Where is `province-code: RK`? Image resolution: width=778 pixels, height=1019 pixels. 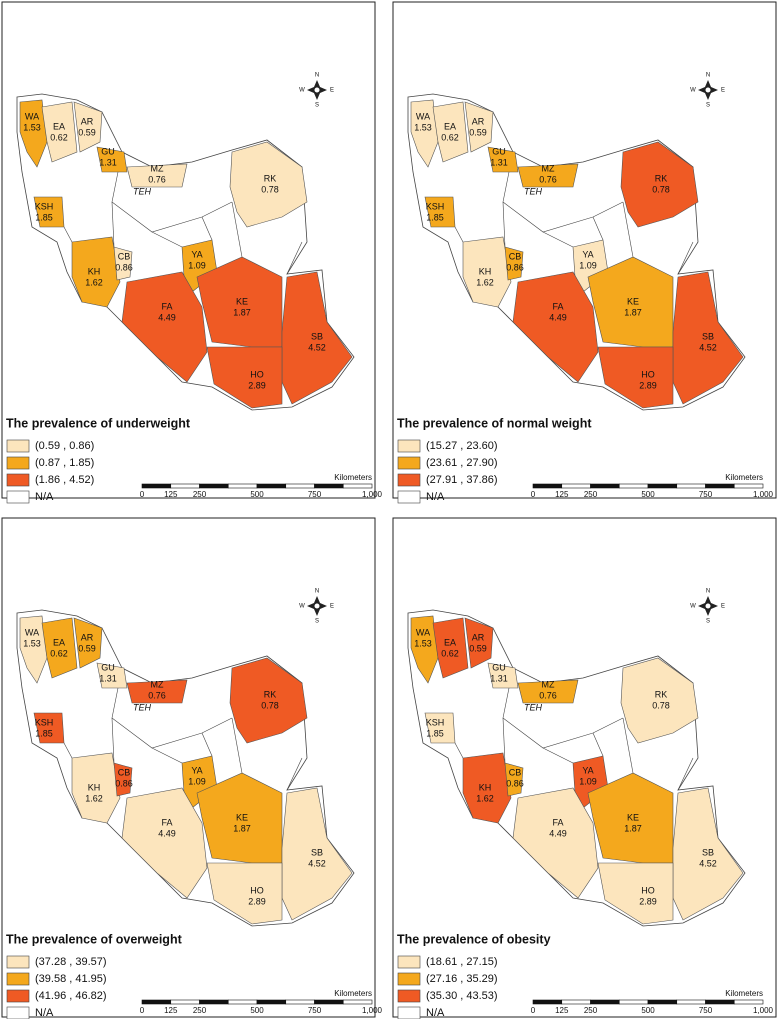
province-code: RK is located at coordinates (661, 178).